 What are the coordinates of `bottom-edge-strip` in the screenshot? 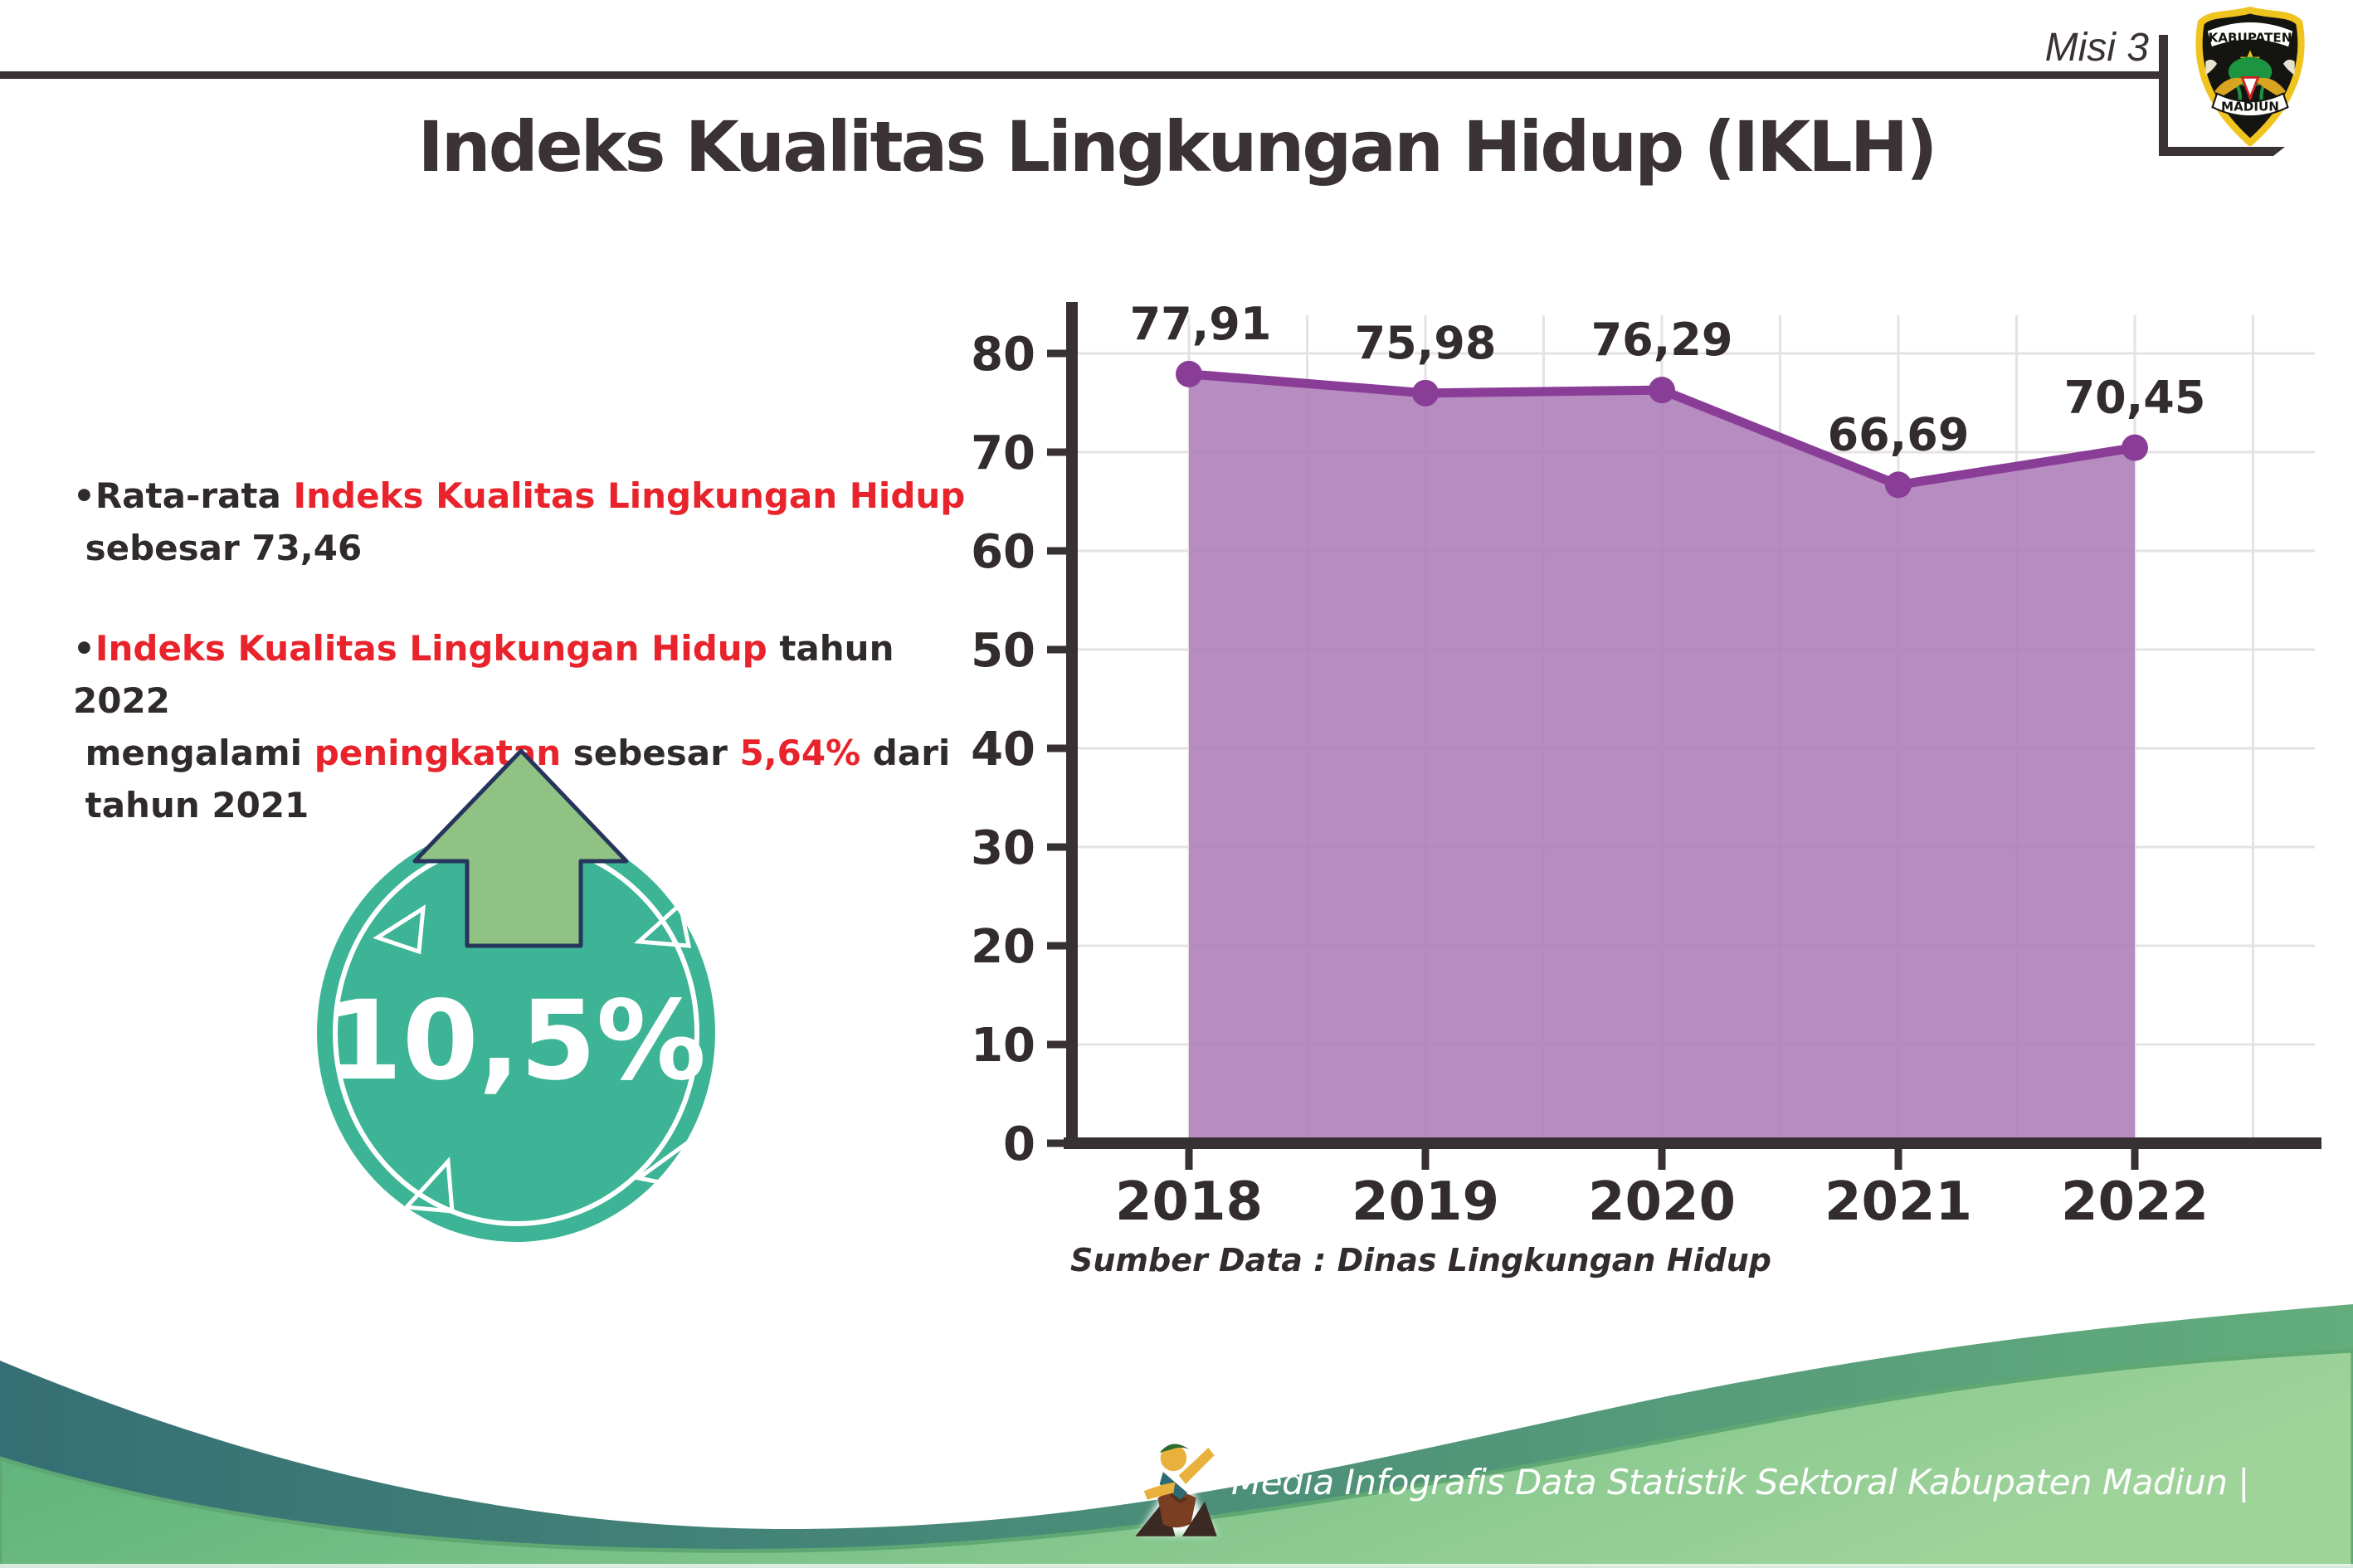 It's located at (1176, 1566).